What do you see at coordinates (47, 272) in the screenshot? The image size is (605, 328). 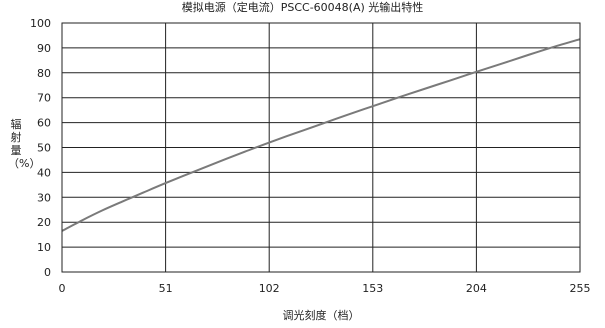 I see `y-tick-label: 0` at bounding box center [47, 272].